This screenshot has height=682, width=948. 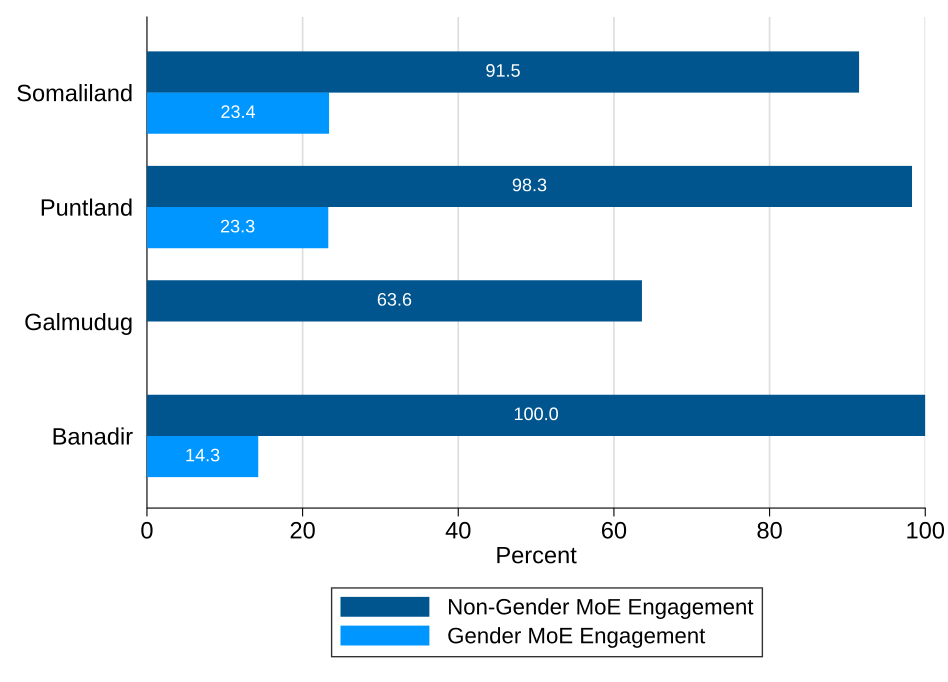 I want to click on x-tick-label: 40, so click(x=458, y=530).